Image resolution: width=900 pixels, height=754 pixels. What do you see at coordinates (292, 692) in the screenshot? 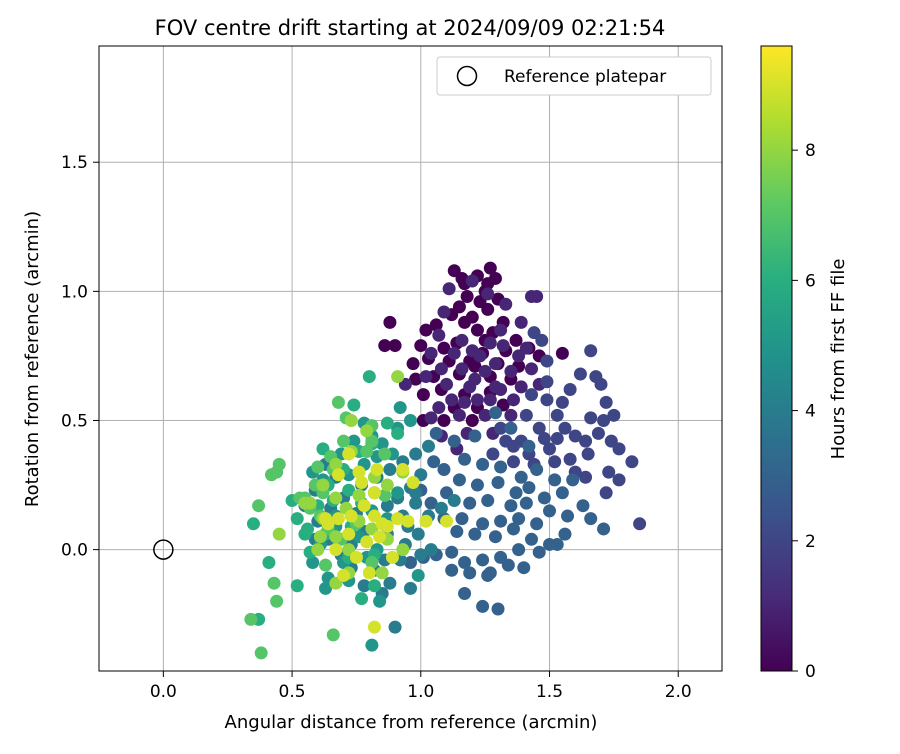
I see `x-tick-label: 0.5` at bounding box center [292, 692].